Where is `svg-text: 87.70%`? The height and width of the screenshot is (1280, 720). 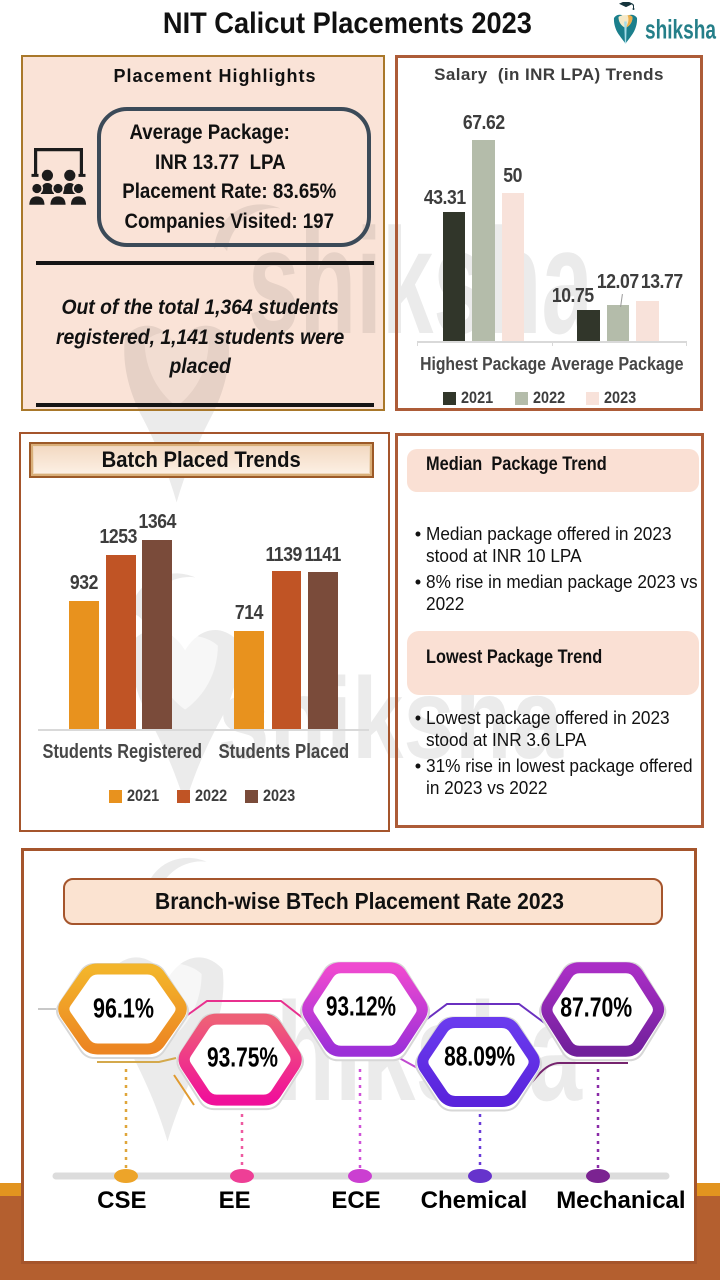 svg-text: 87.70% is located at coordinates (596, 1007).